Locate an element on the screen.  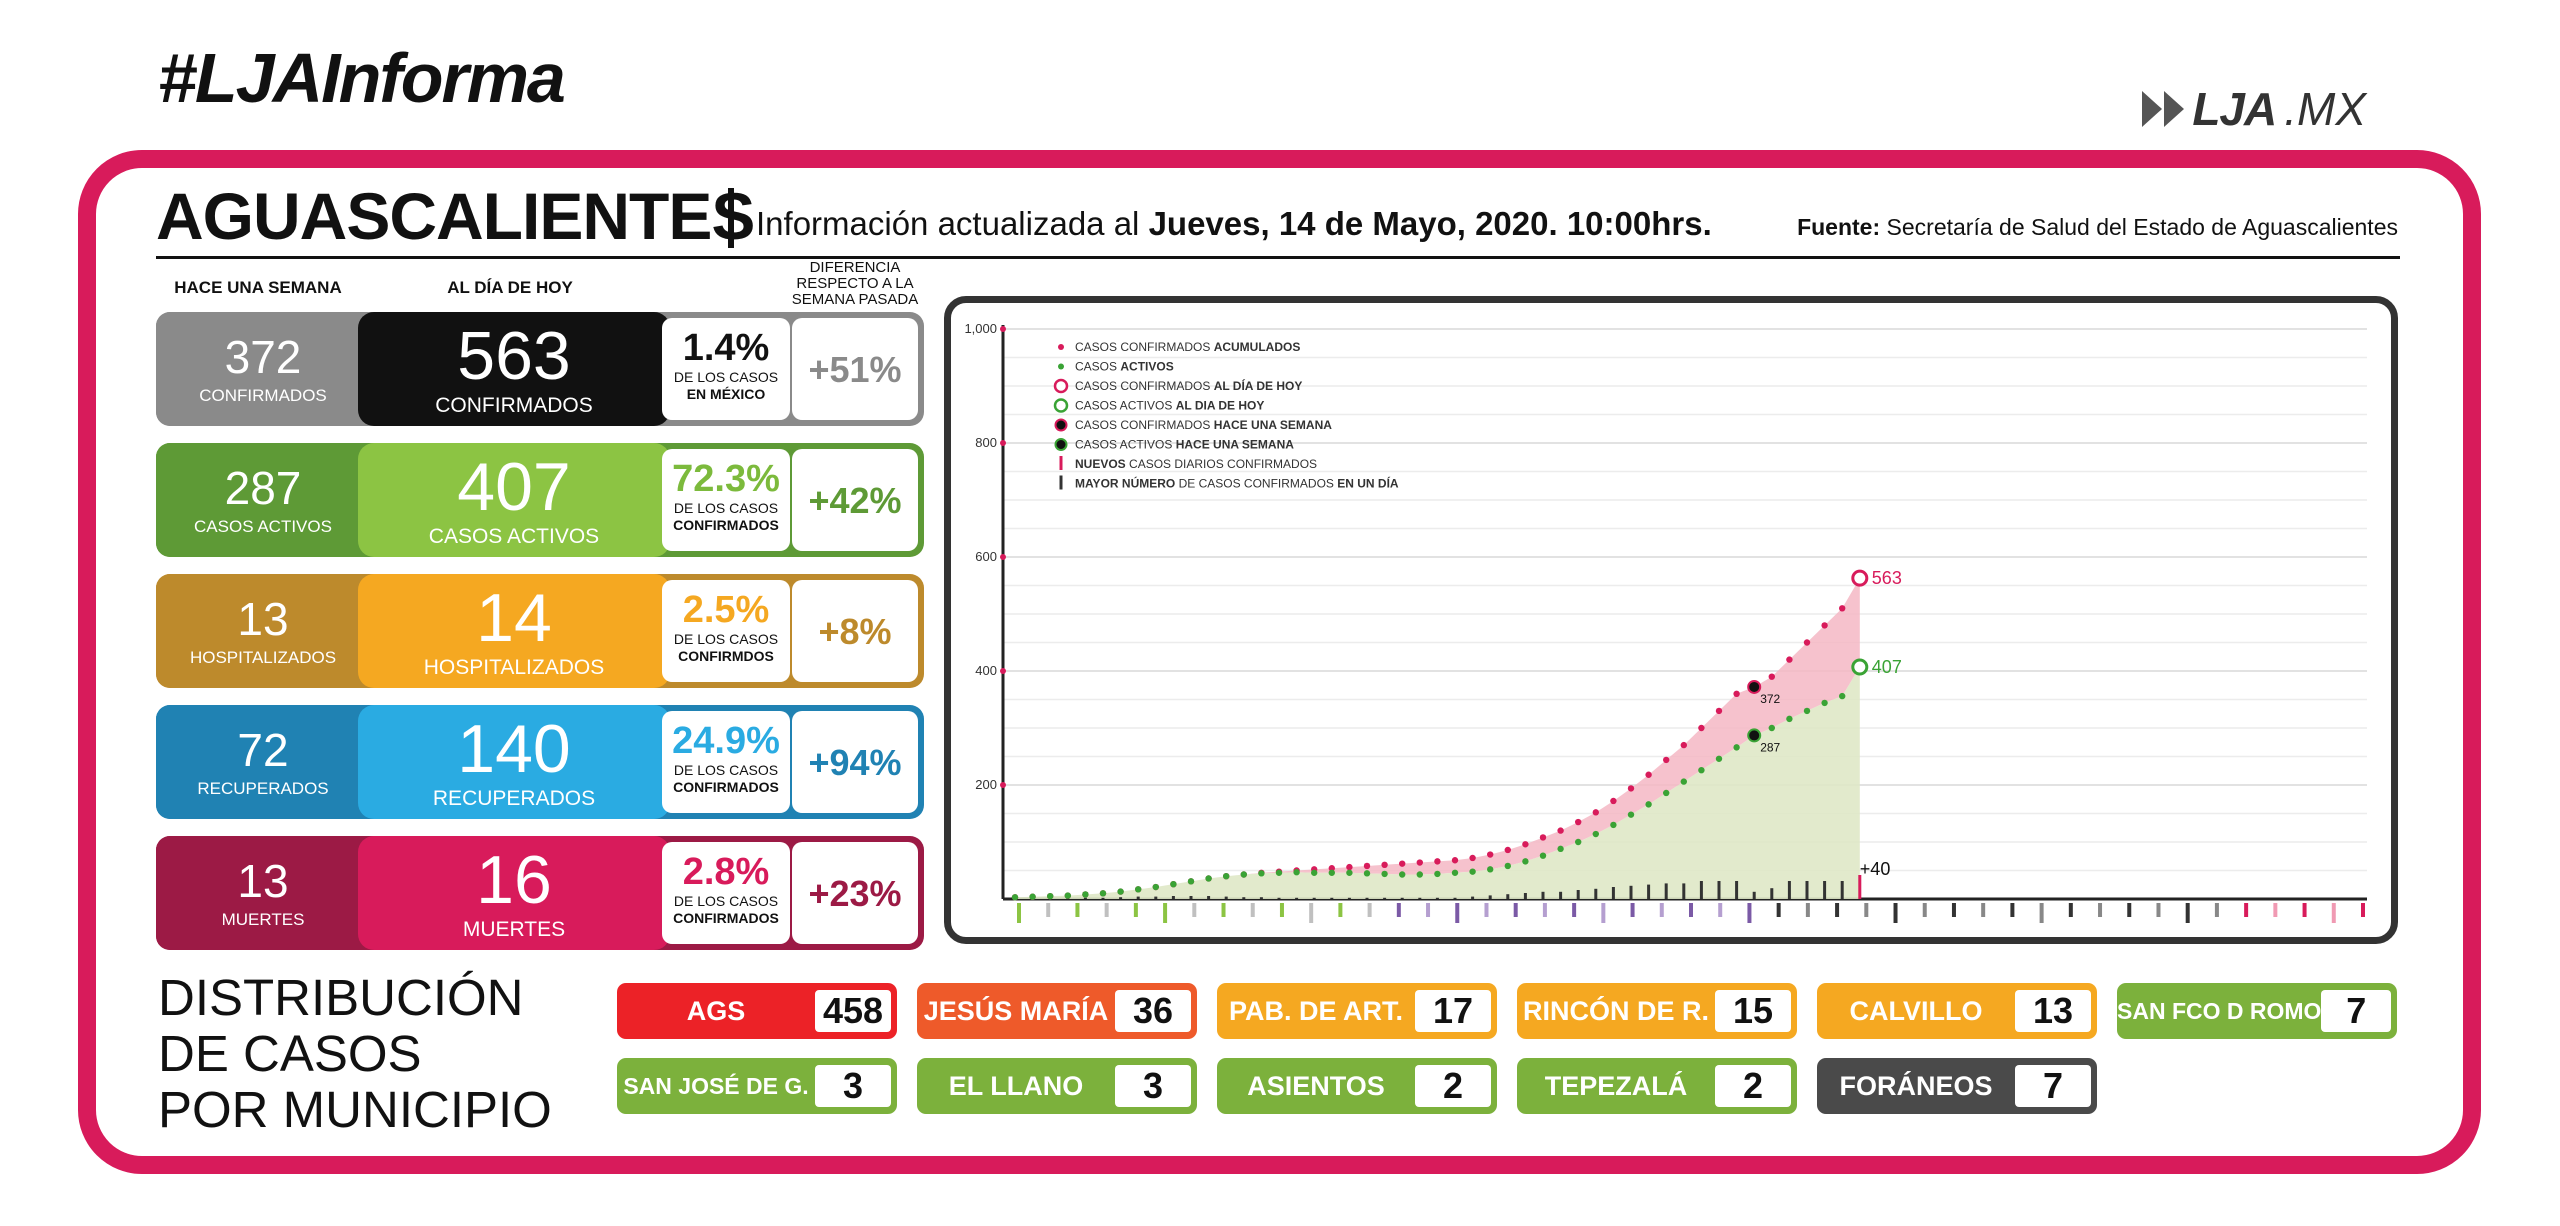
week-box: 72 RECUPERADOS is located at coordinates (263, 762).